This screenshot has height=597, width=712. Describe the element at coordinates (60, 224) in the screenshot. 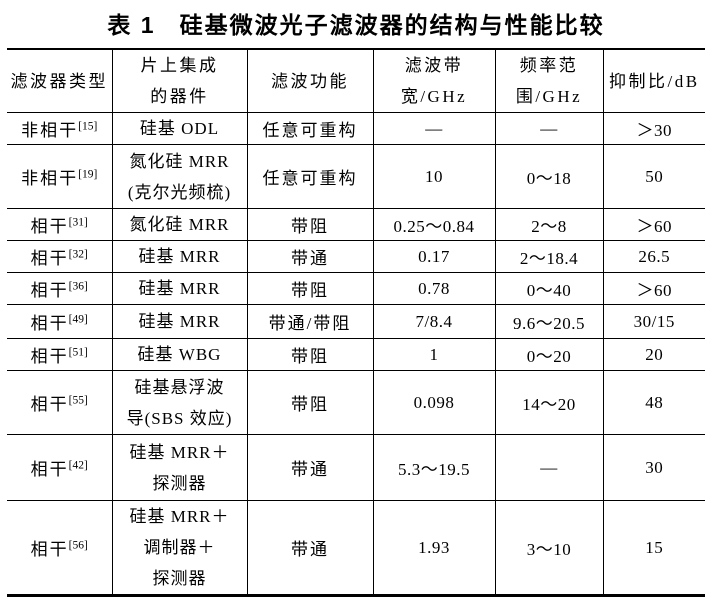

I see `cell-filter-type: 相干[31]` at that location.